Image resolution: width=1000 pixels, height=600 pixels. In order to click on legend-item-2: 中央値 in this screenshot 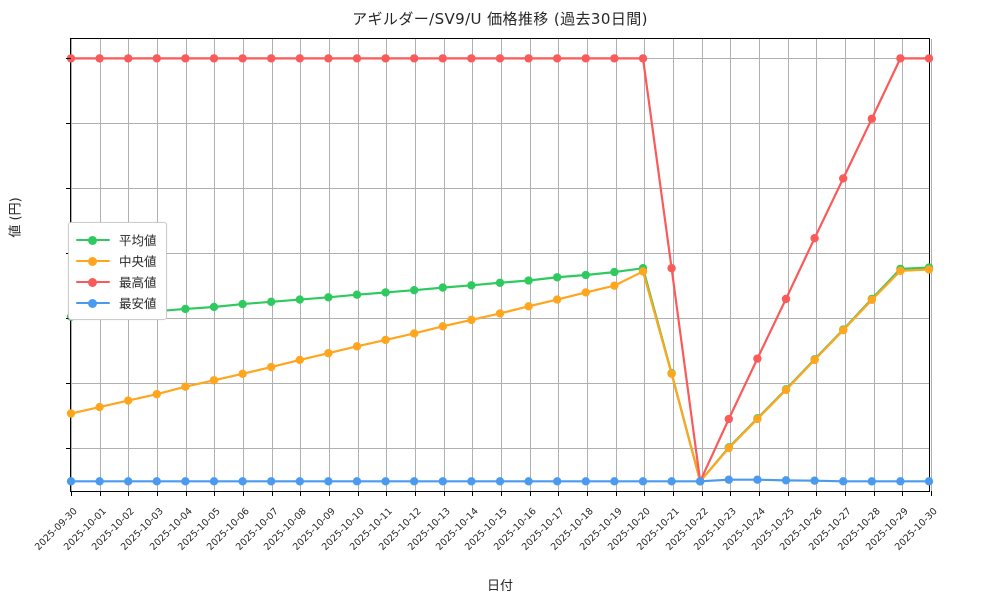, I will do `click(116, 260)`.